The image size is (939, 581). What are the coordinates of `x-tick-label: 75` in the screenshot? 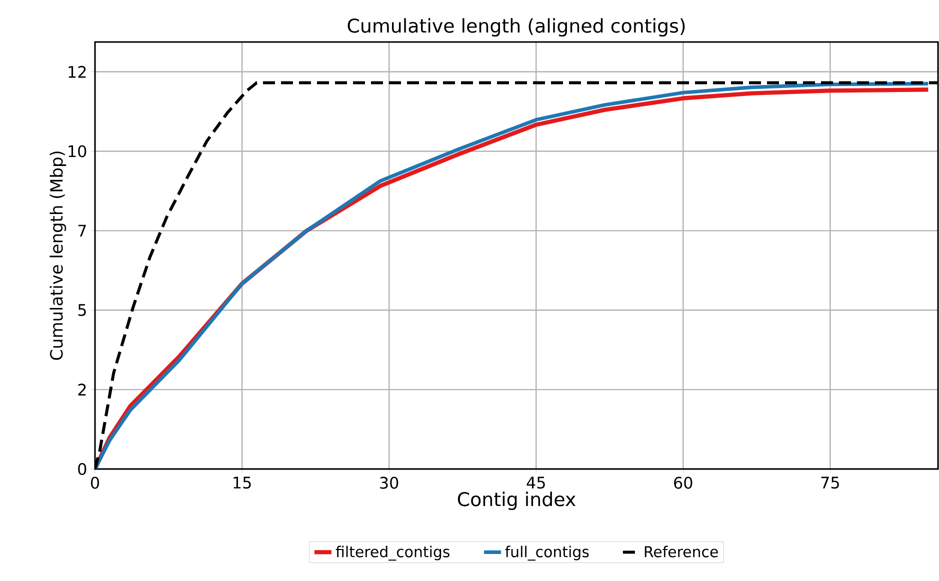 It's located at (830, 482).